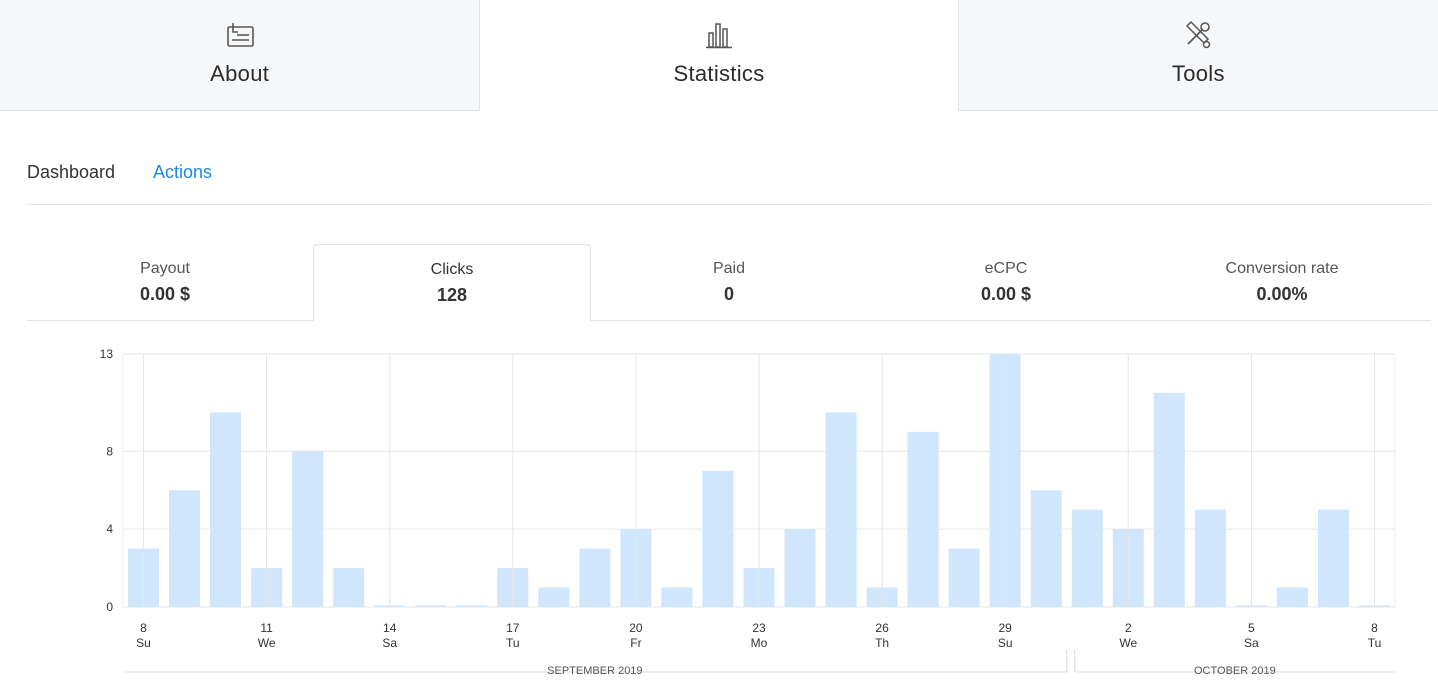  What do you see at coordinates (759, 628) in the screenshot?
I see `x-tick-day: 23` at bounding box center [759, 628].